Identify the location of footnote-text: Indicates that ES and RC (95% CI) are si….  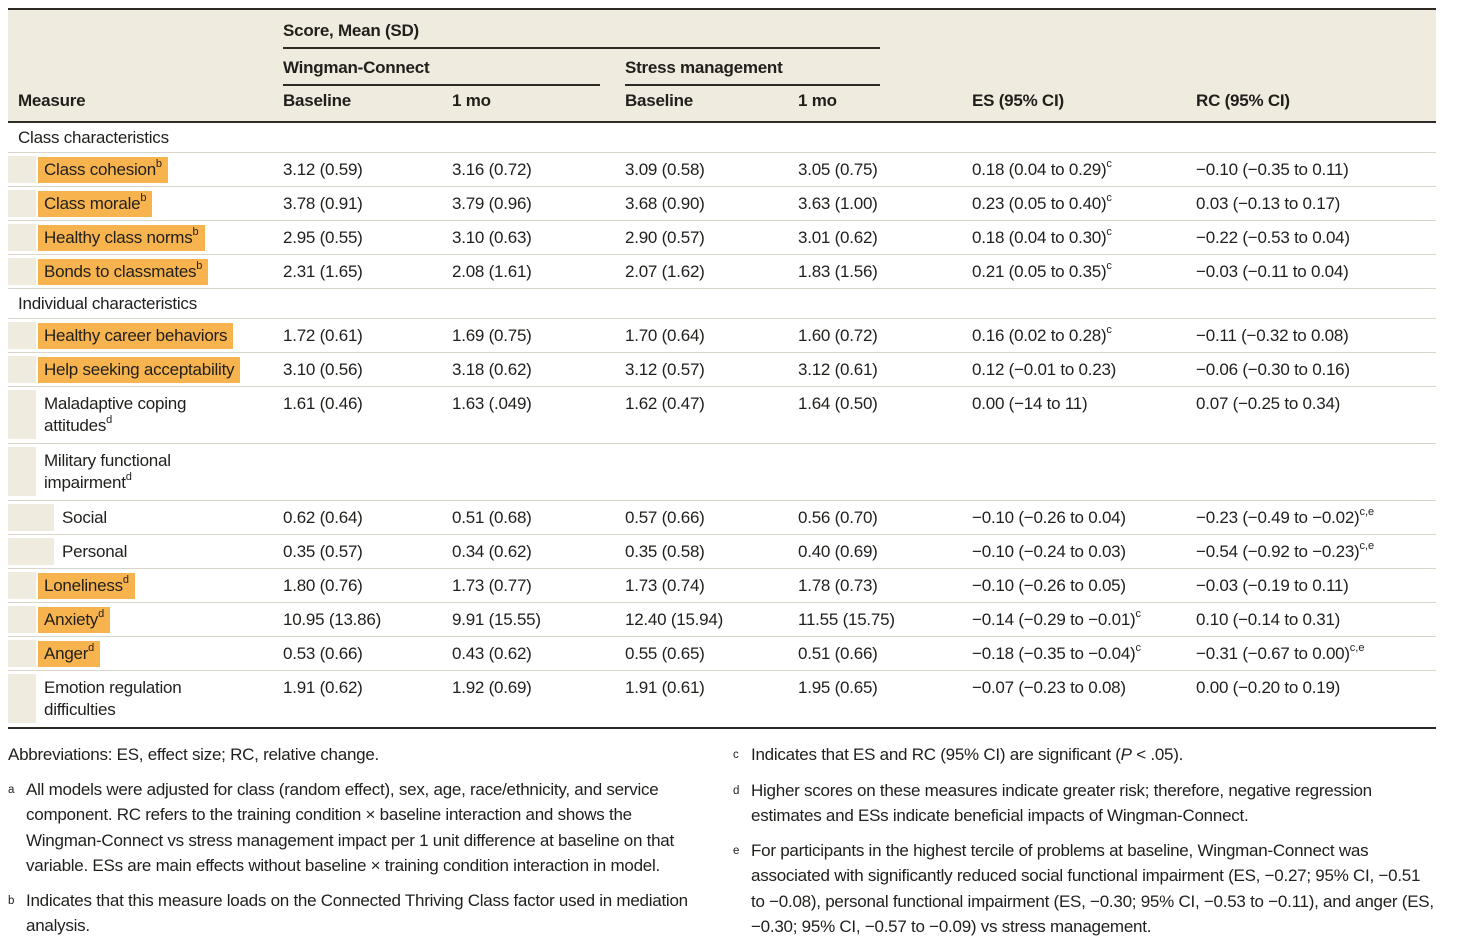
(967, 754).